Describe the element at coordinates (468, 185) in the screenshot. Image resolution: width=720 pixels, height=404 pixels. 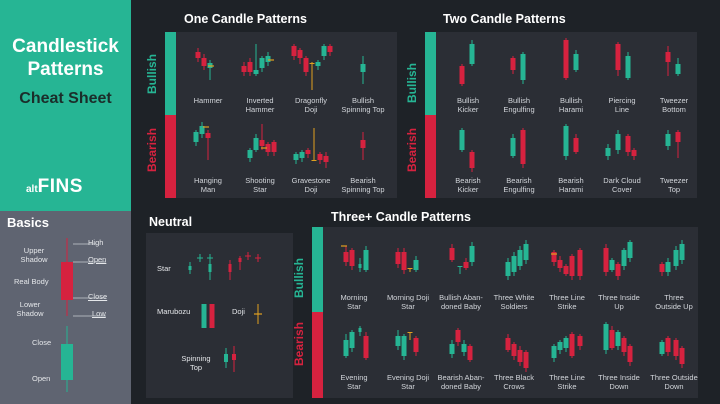
I see `two-bear-label-0: Bearish Kicker` at that location.